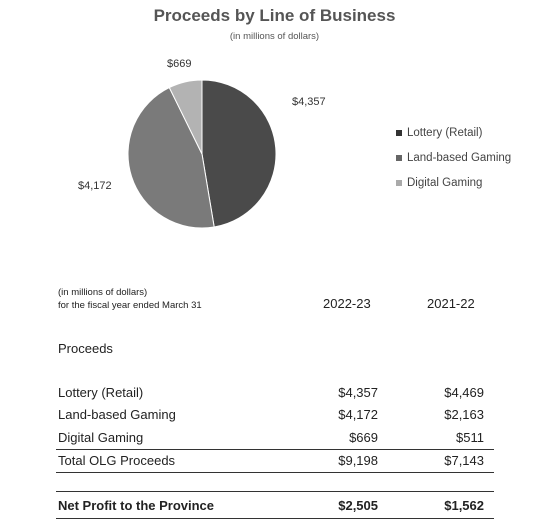 The width and height of the screenshot is (549, 531). I want to click on legend-item-lottery: Lottery (Retail), so click(453, 132).